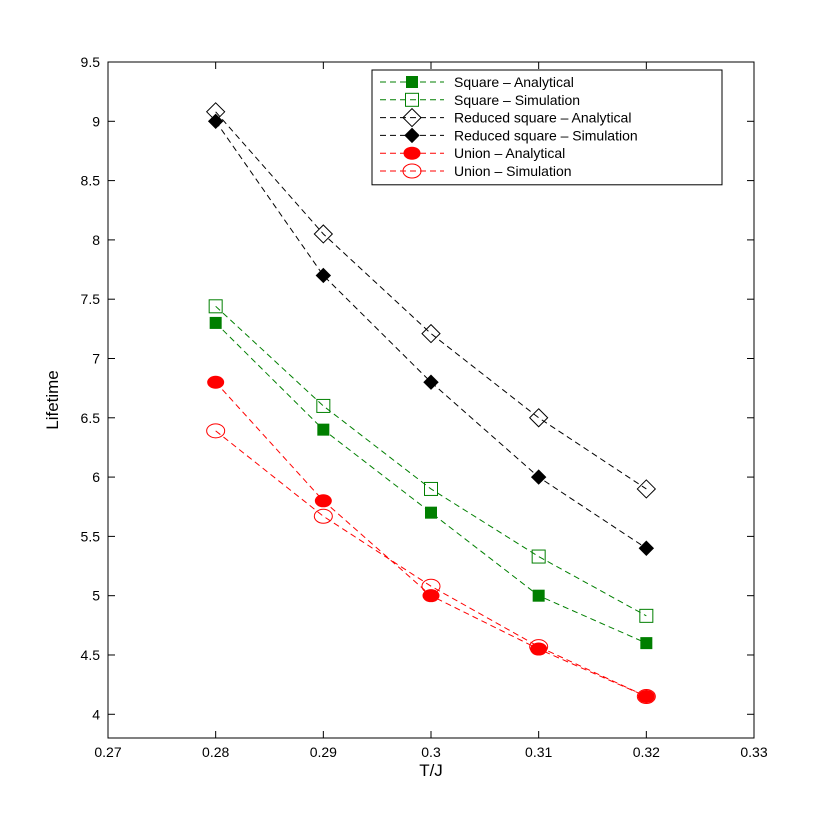  I want to click on legend-entry: Union – Analytical, so click(472, 153).